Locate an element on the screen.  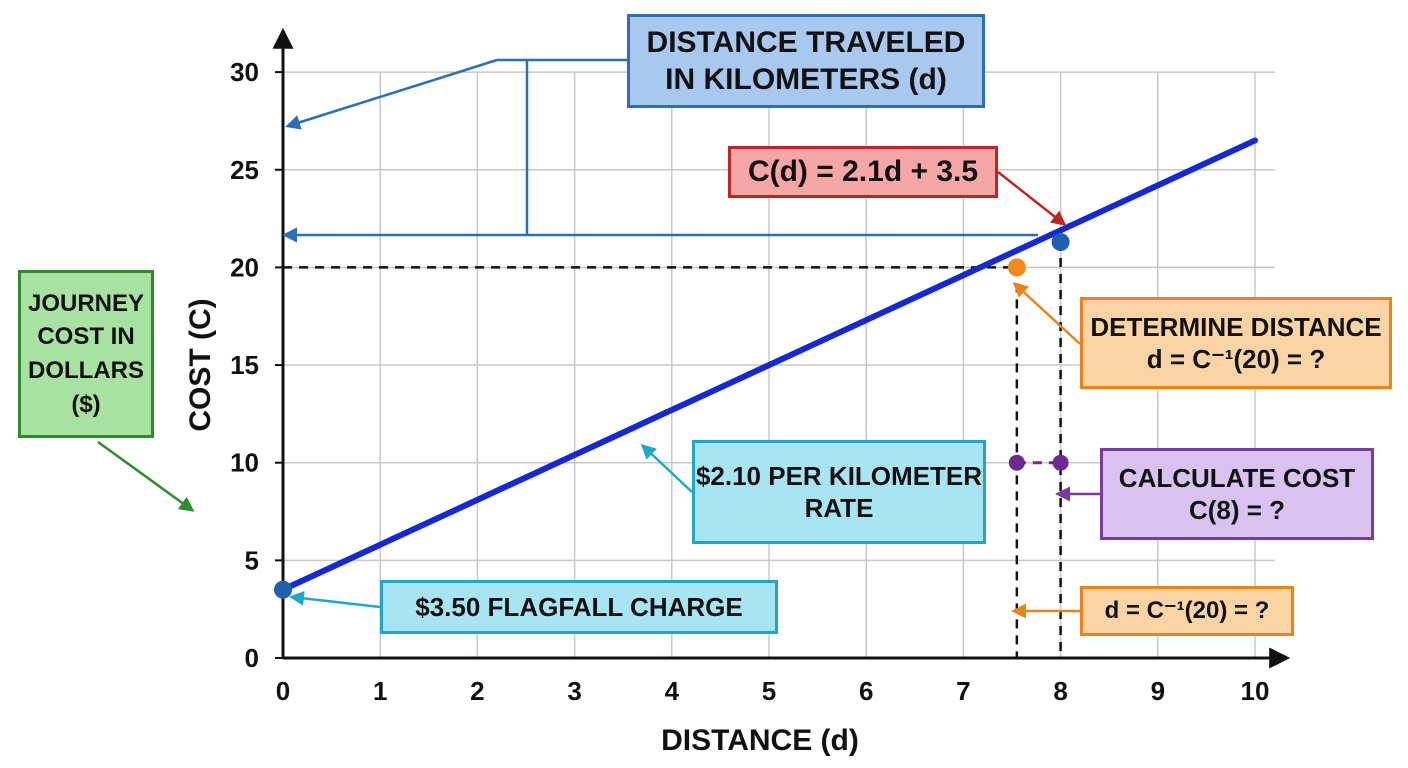
y-tick-label-10: 10 is located at coordinates (244, 463).